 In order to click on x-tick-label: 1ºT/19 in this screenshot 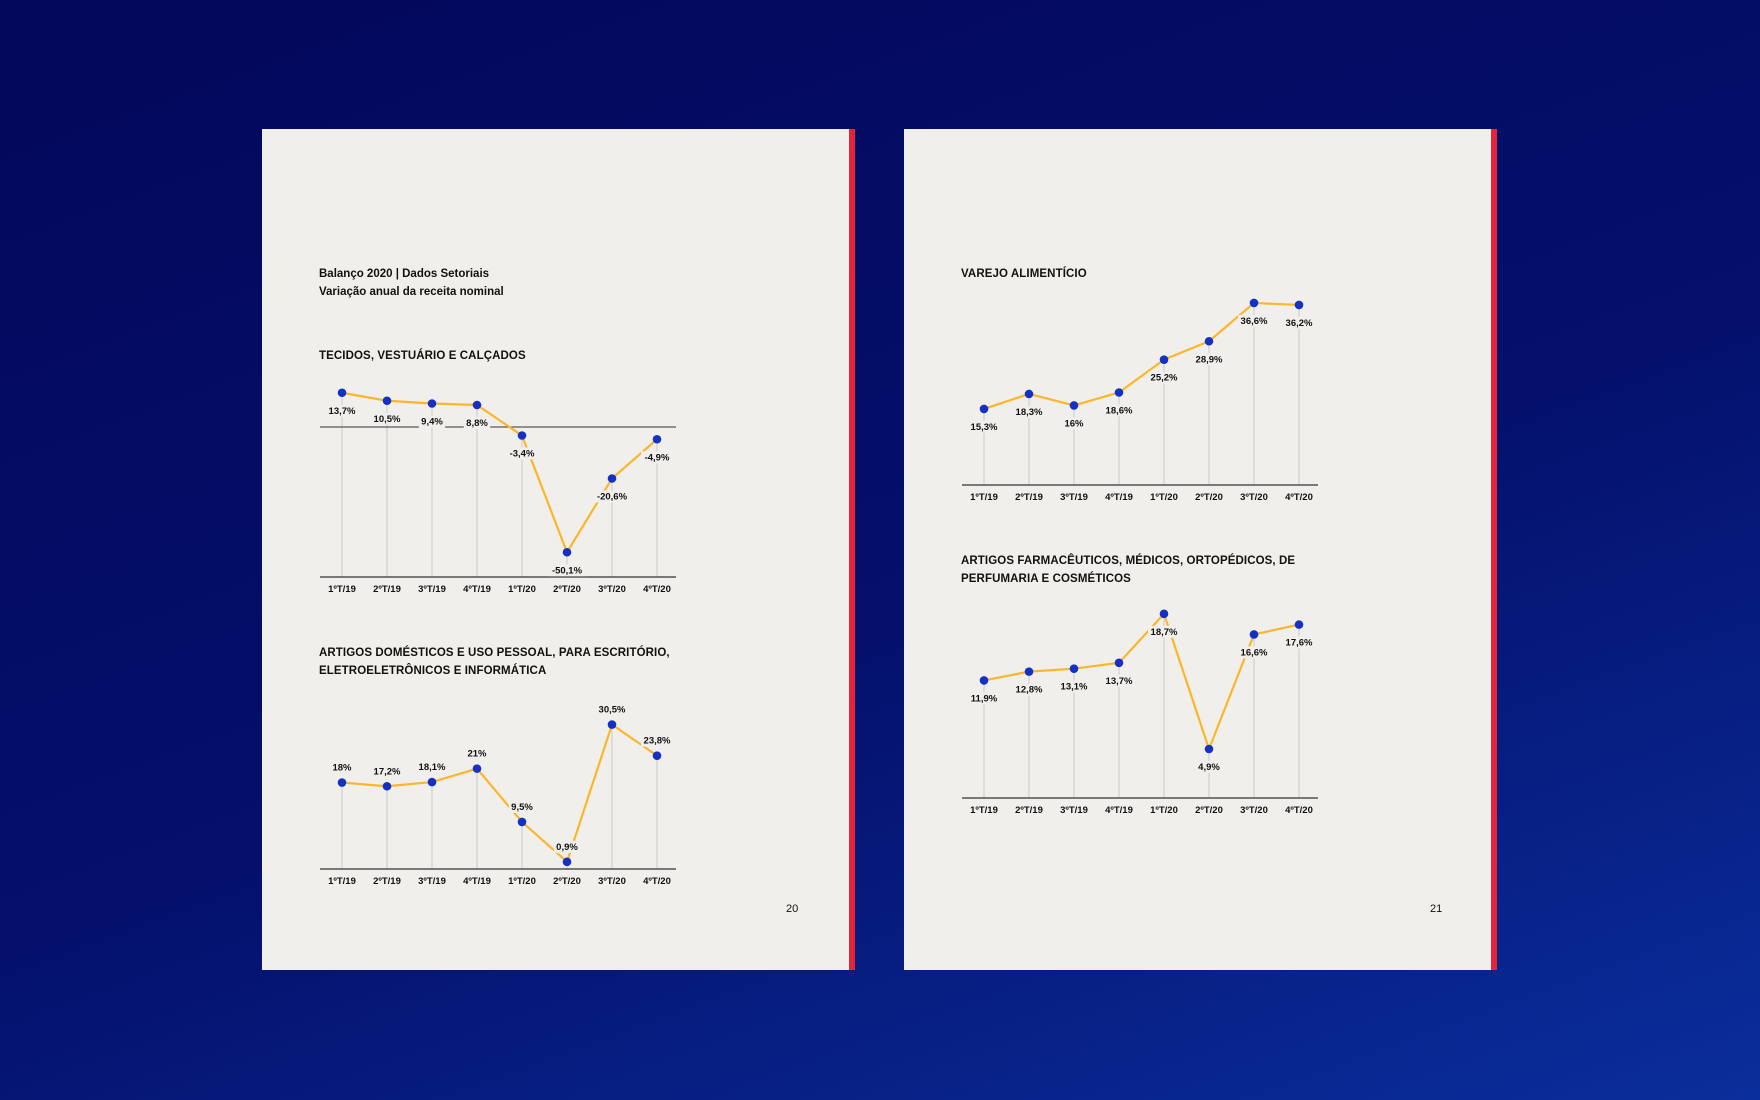, I will do `click(984, 497)`.